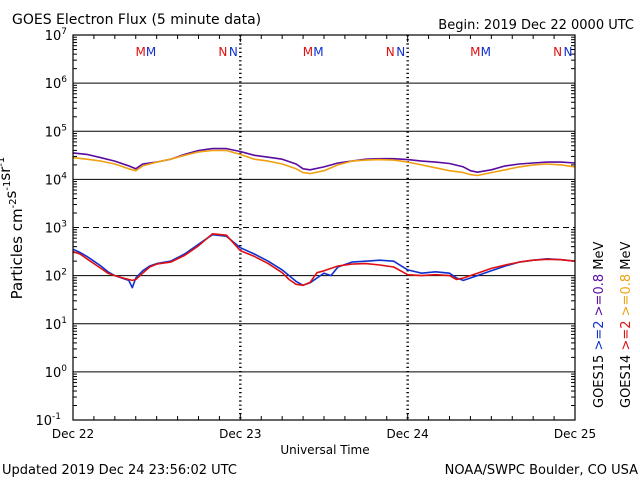 This screenshot has width=640, height=480. Describe the element at coordinates (536, 25) in the screenshot. I see `begin-date: Begin: 2019 Dec 22 0000 UTC` at that location.